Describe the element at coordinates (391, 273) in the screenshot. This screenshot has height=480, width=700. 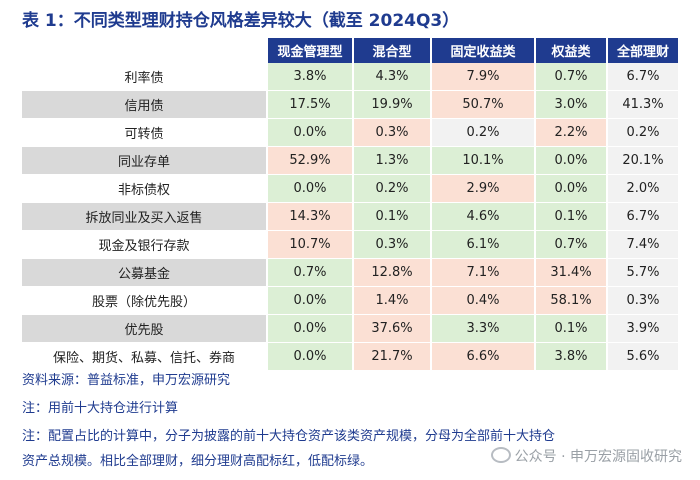
I see `table-cell: 12.8%` at that location.